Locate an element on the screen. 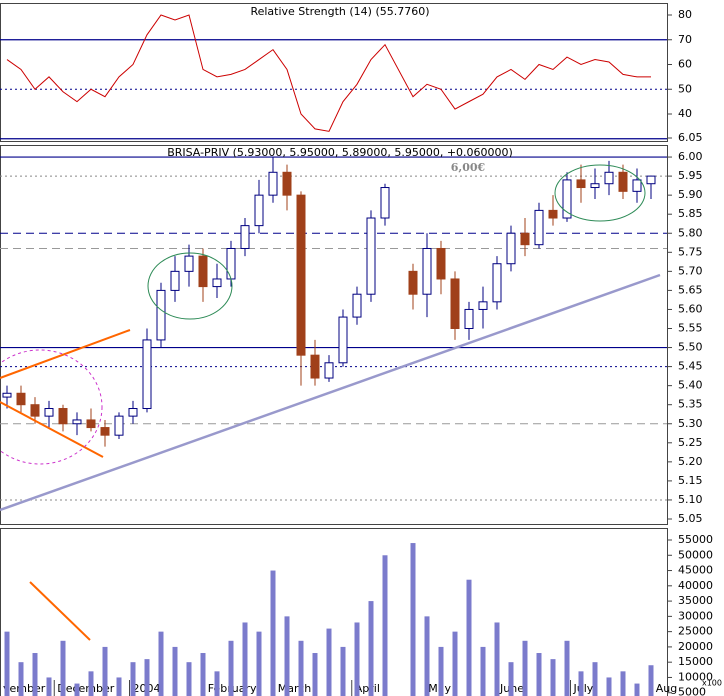 The width and height of the screenshot is (724, 696). y-tick-label: 35000 is located at coordinates (695, 600).